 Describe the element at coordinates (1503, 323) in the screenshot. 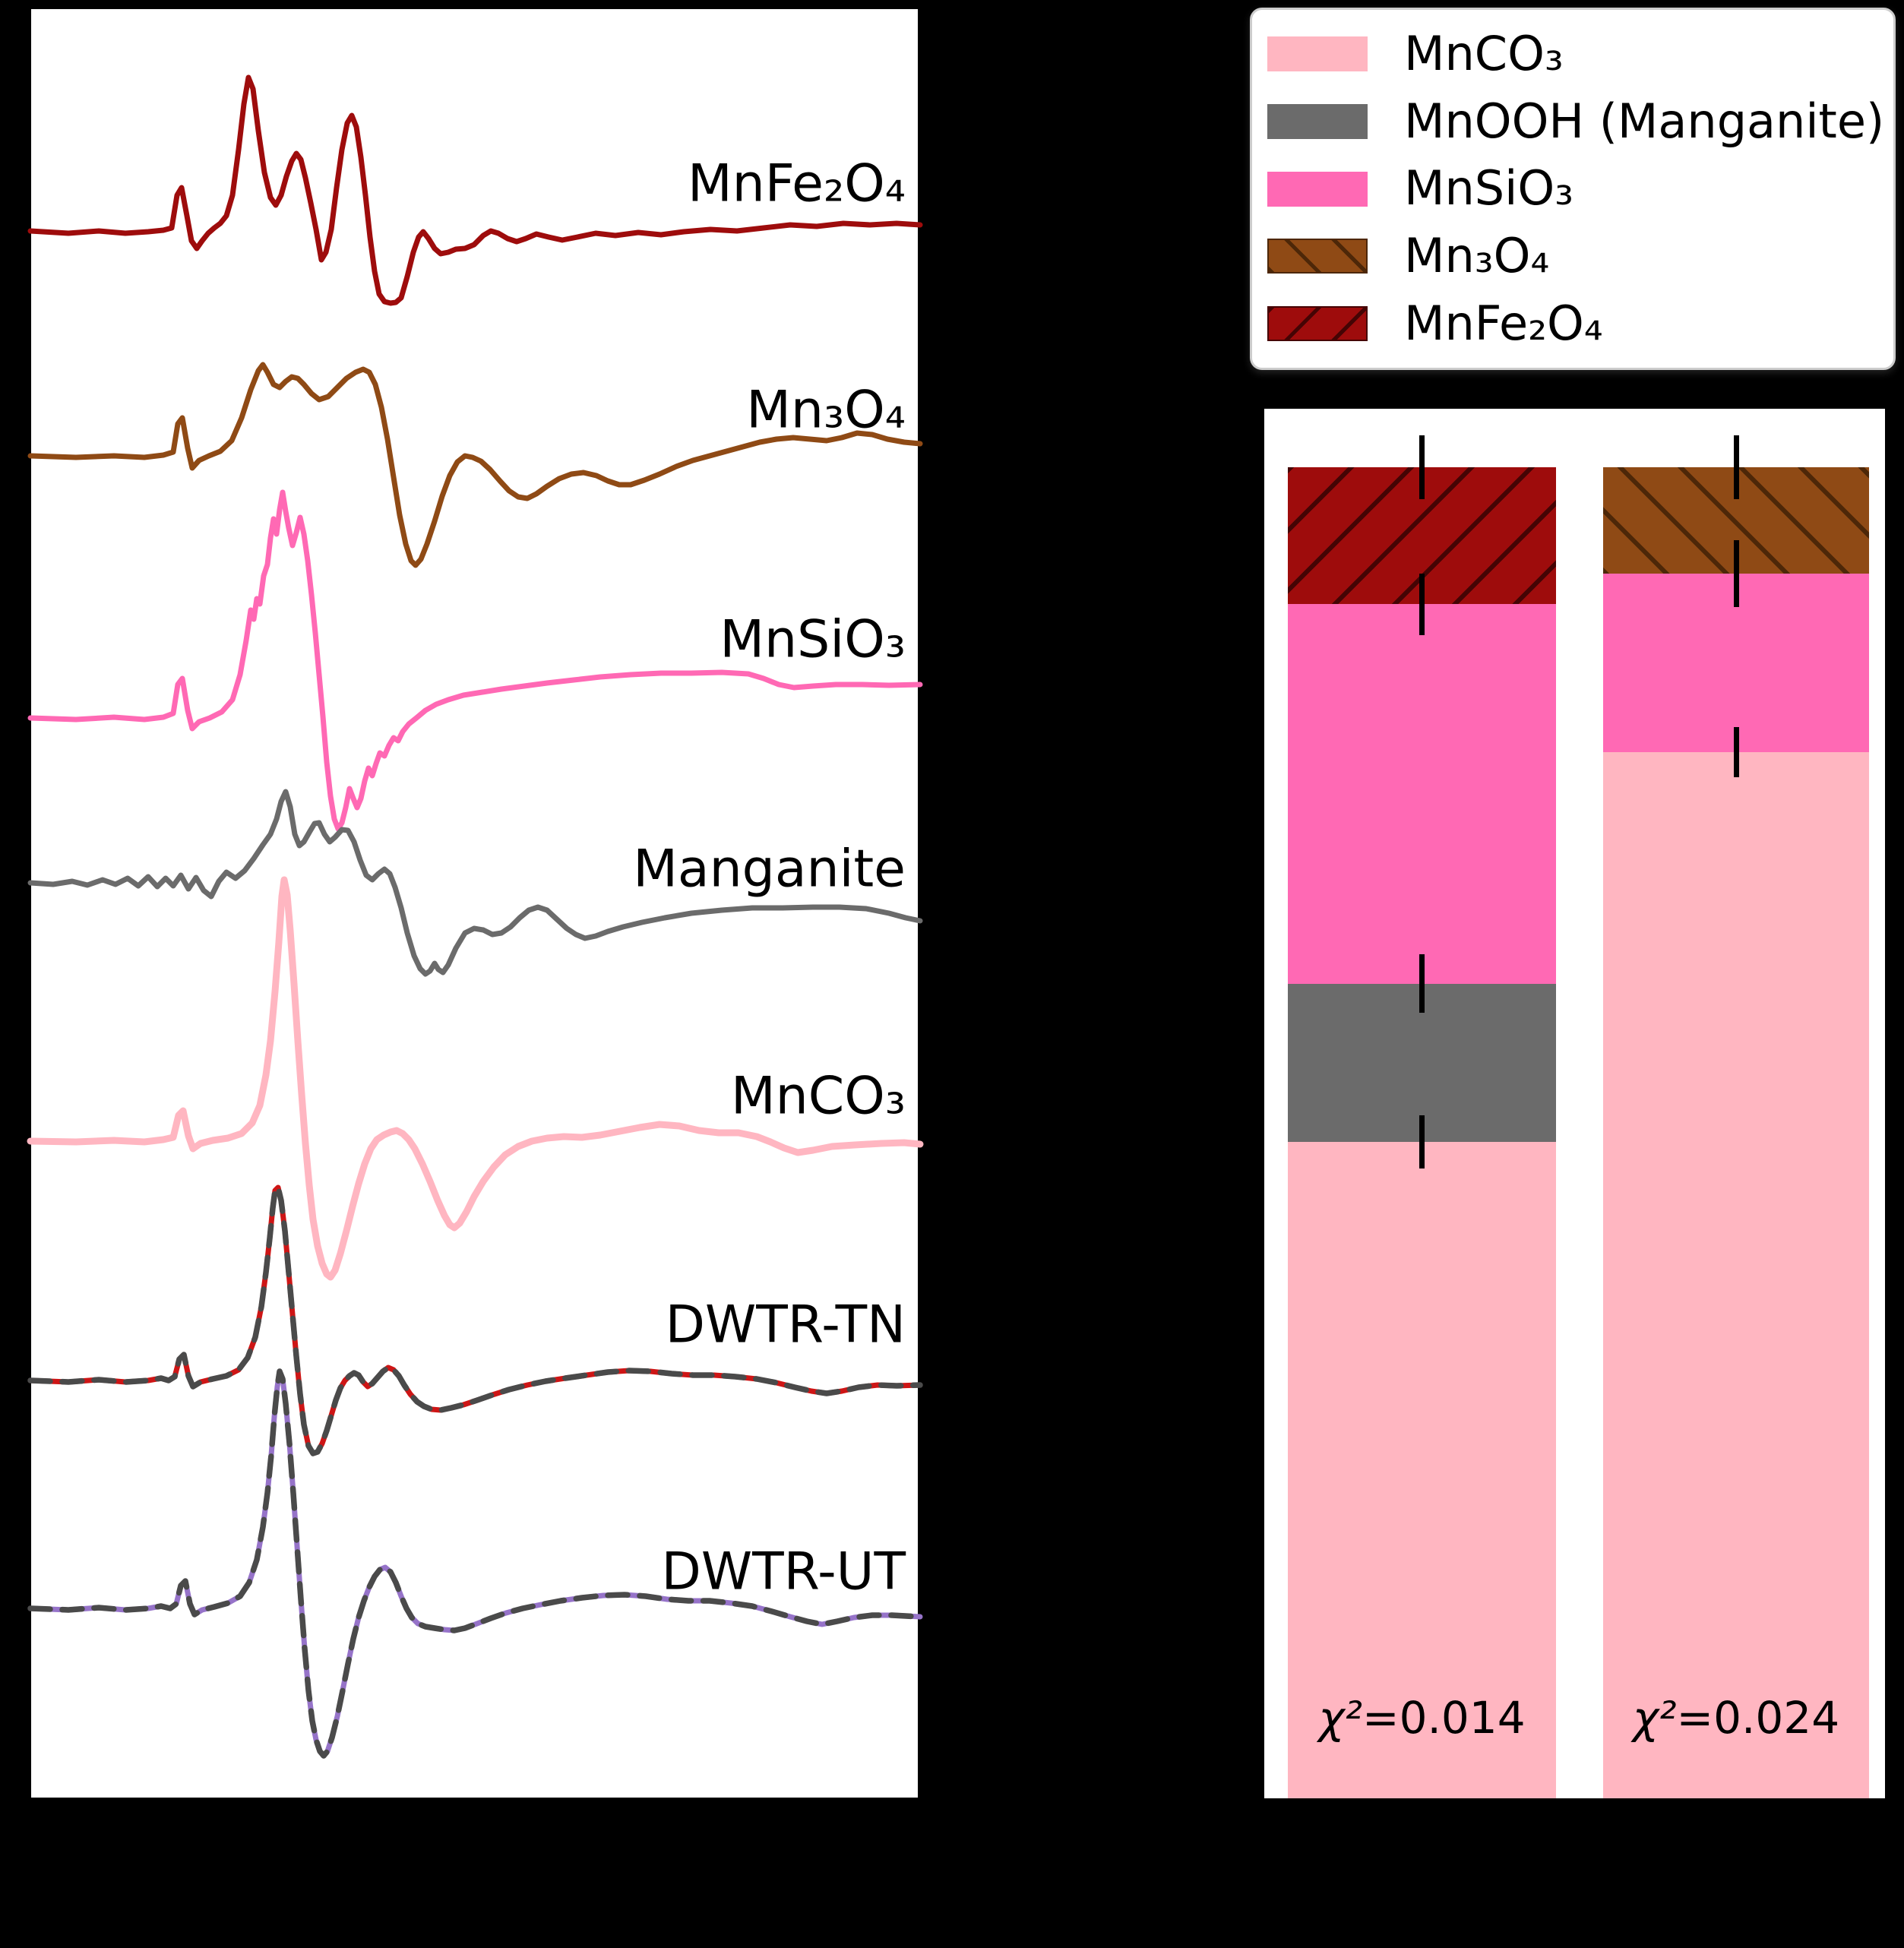

I see `legend-label: MnFe₂O₄` at that location.